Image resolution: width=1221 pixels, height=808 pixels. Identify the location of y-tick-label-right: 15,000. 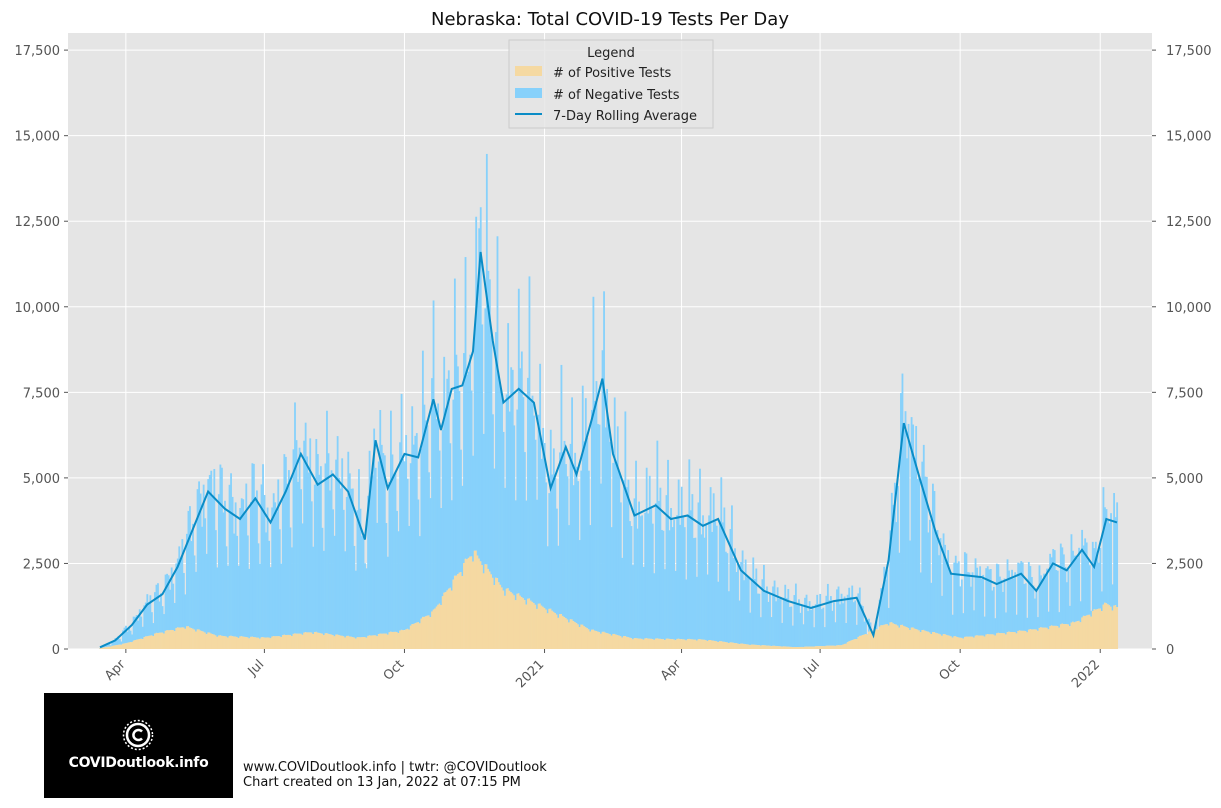
(1189, 137).